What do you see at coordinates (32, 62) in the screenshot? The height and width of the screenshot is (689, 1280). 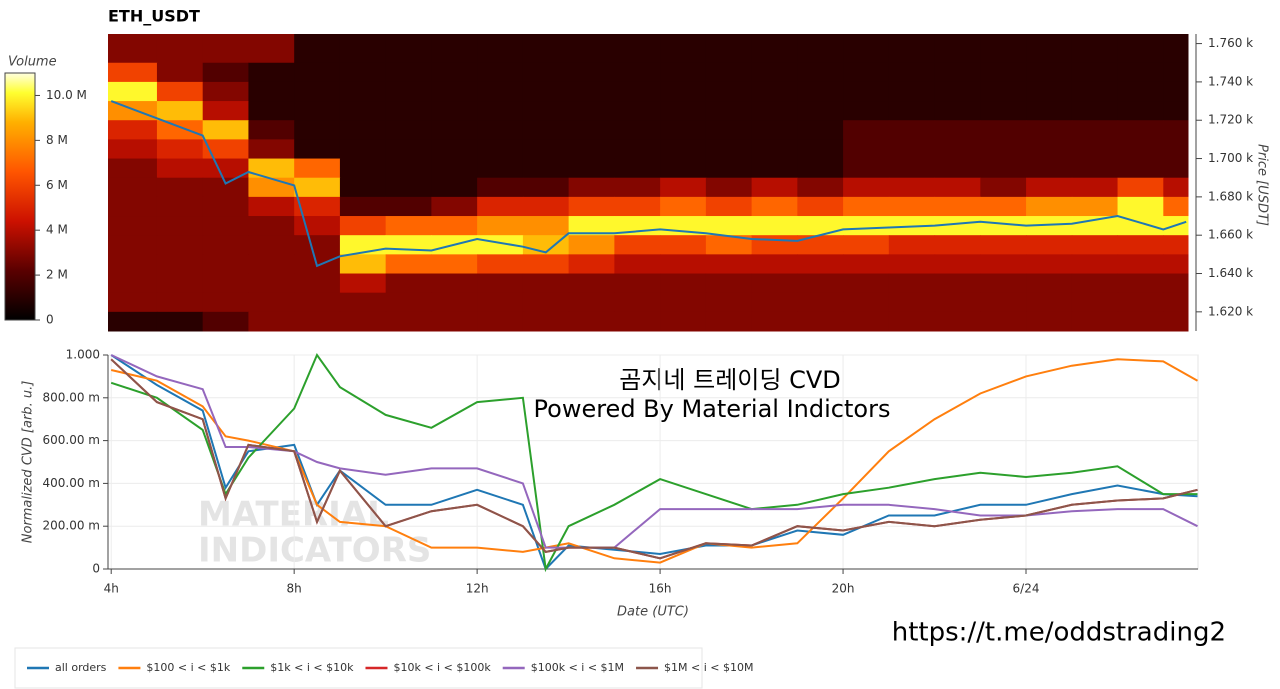 I see `colorbar-title: Volume` at bounding box center [32, 62].